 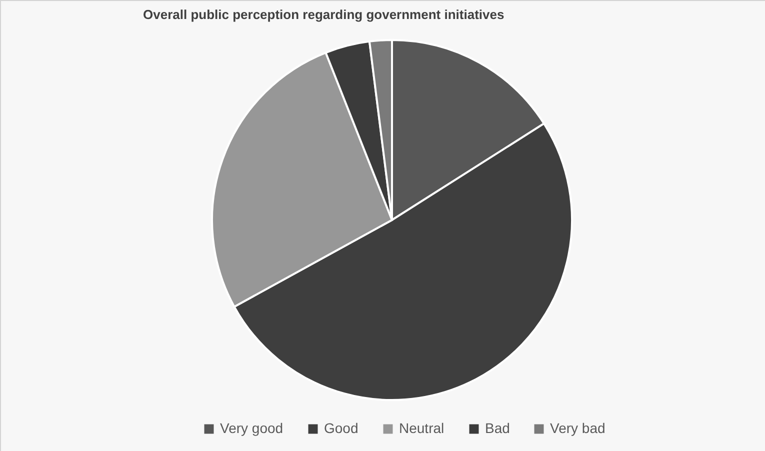 What do you see at coordinates (497, 428) in the screenshot?
I see `legend-label: Bad` at bounding box center [497, 428].